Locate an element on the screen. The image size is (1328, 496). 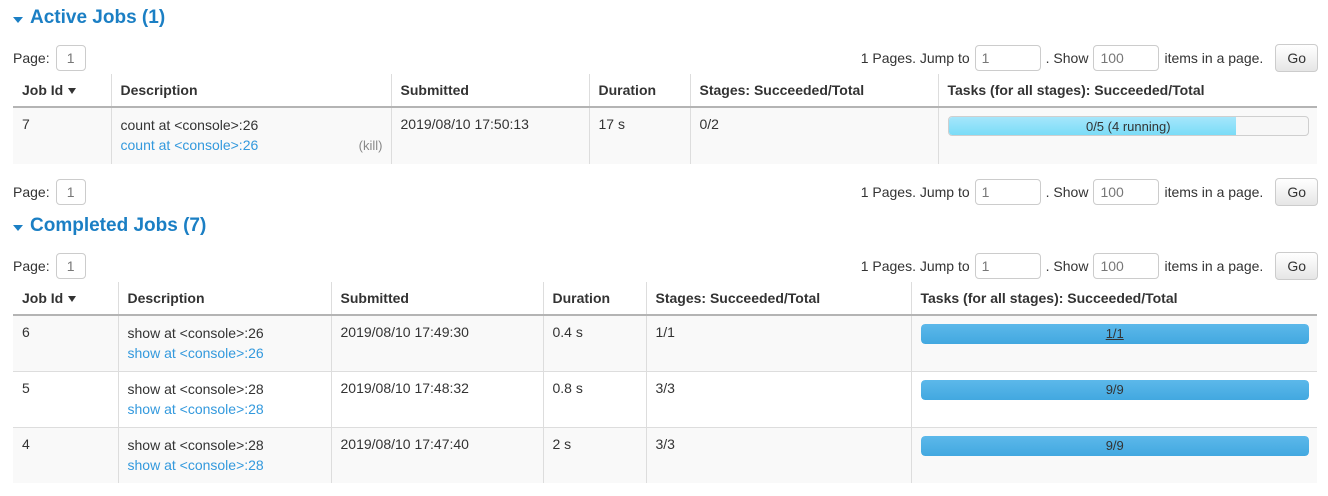
active-pager-top-left: Page: is located at coordinates (49, 58).